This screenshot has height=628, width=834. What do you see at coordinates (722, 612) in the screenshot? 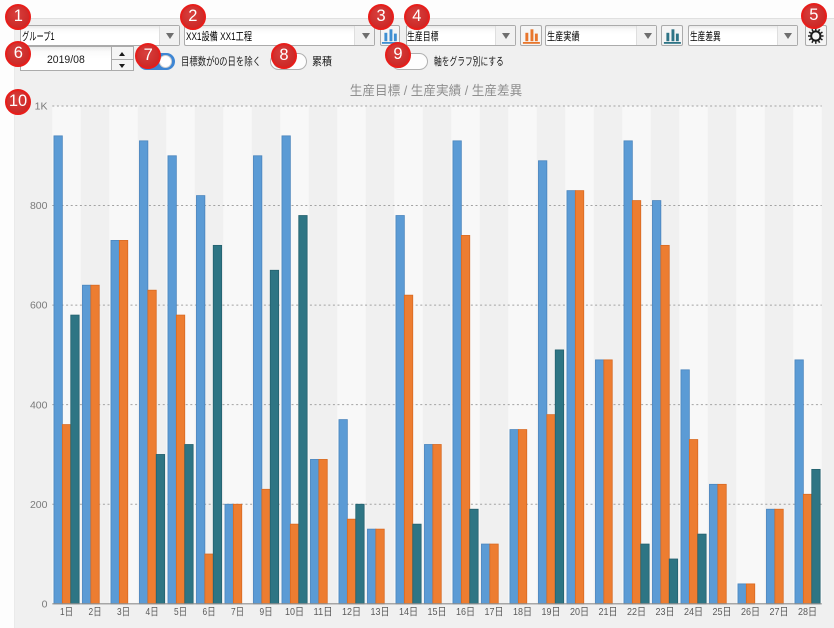
I see `svg-text: 25日` at bounding box center [722, 612].